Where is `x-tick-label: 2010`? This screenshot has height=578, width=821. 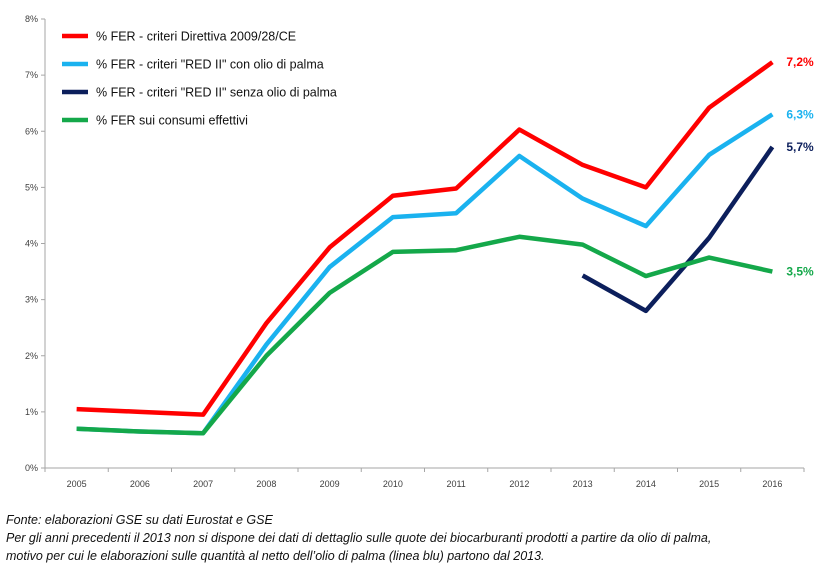
x-tick-label: 2010 is located at coordinates (393, 484).